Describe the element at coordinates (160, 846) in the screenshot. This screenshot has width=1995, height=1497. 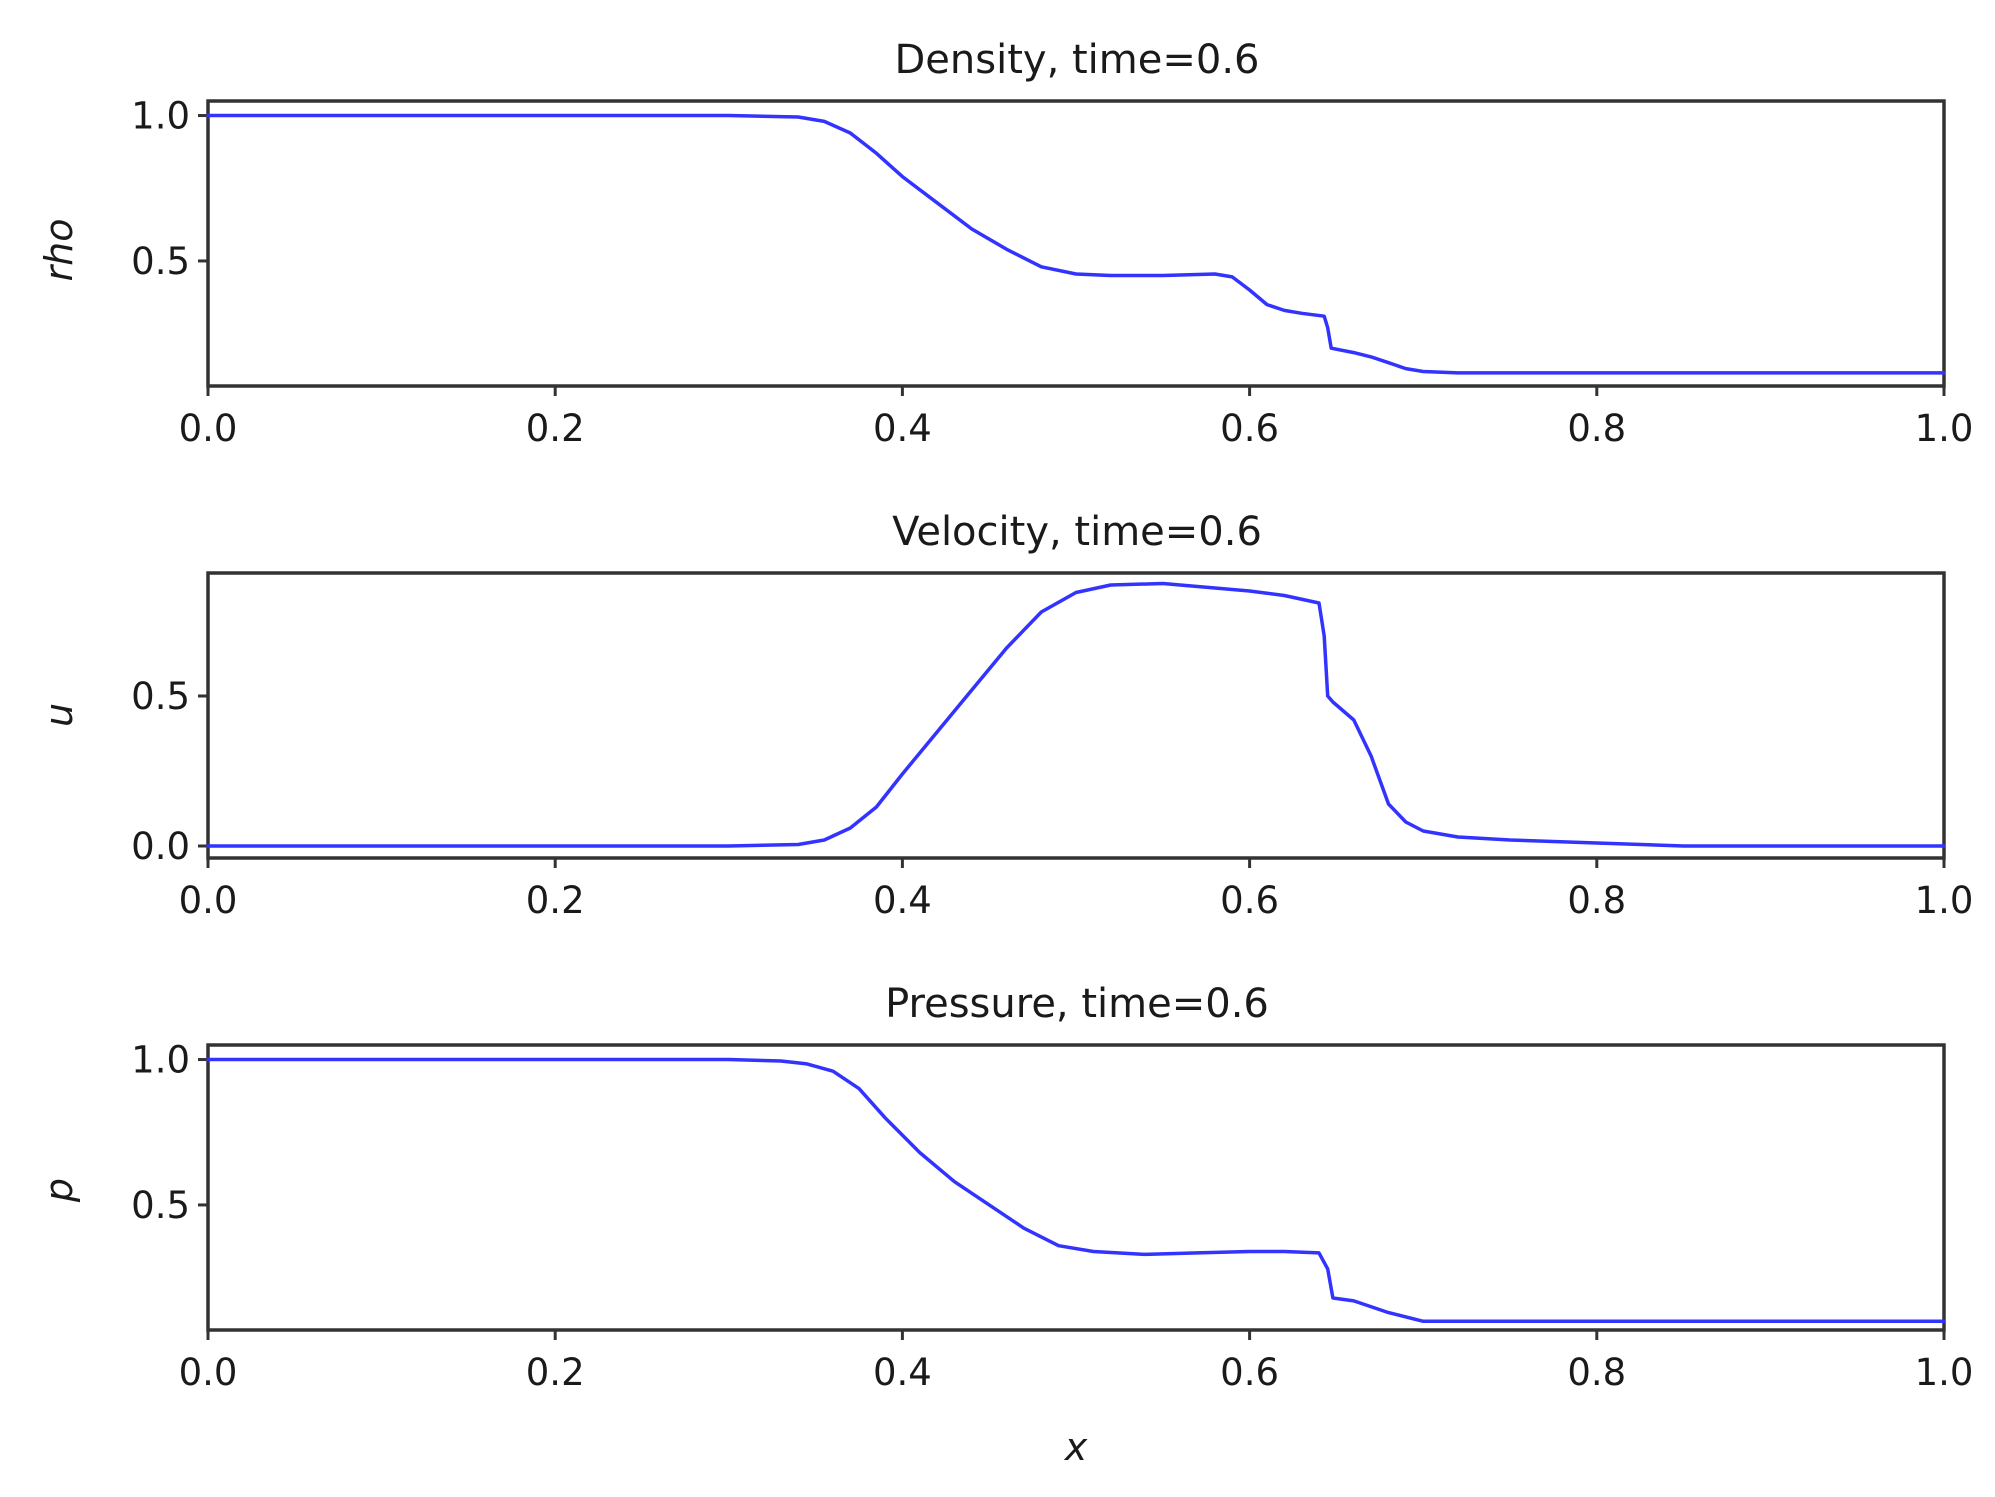
I see `y-tick-label: 0.0` at that location.